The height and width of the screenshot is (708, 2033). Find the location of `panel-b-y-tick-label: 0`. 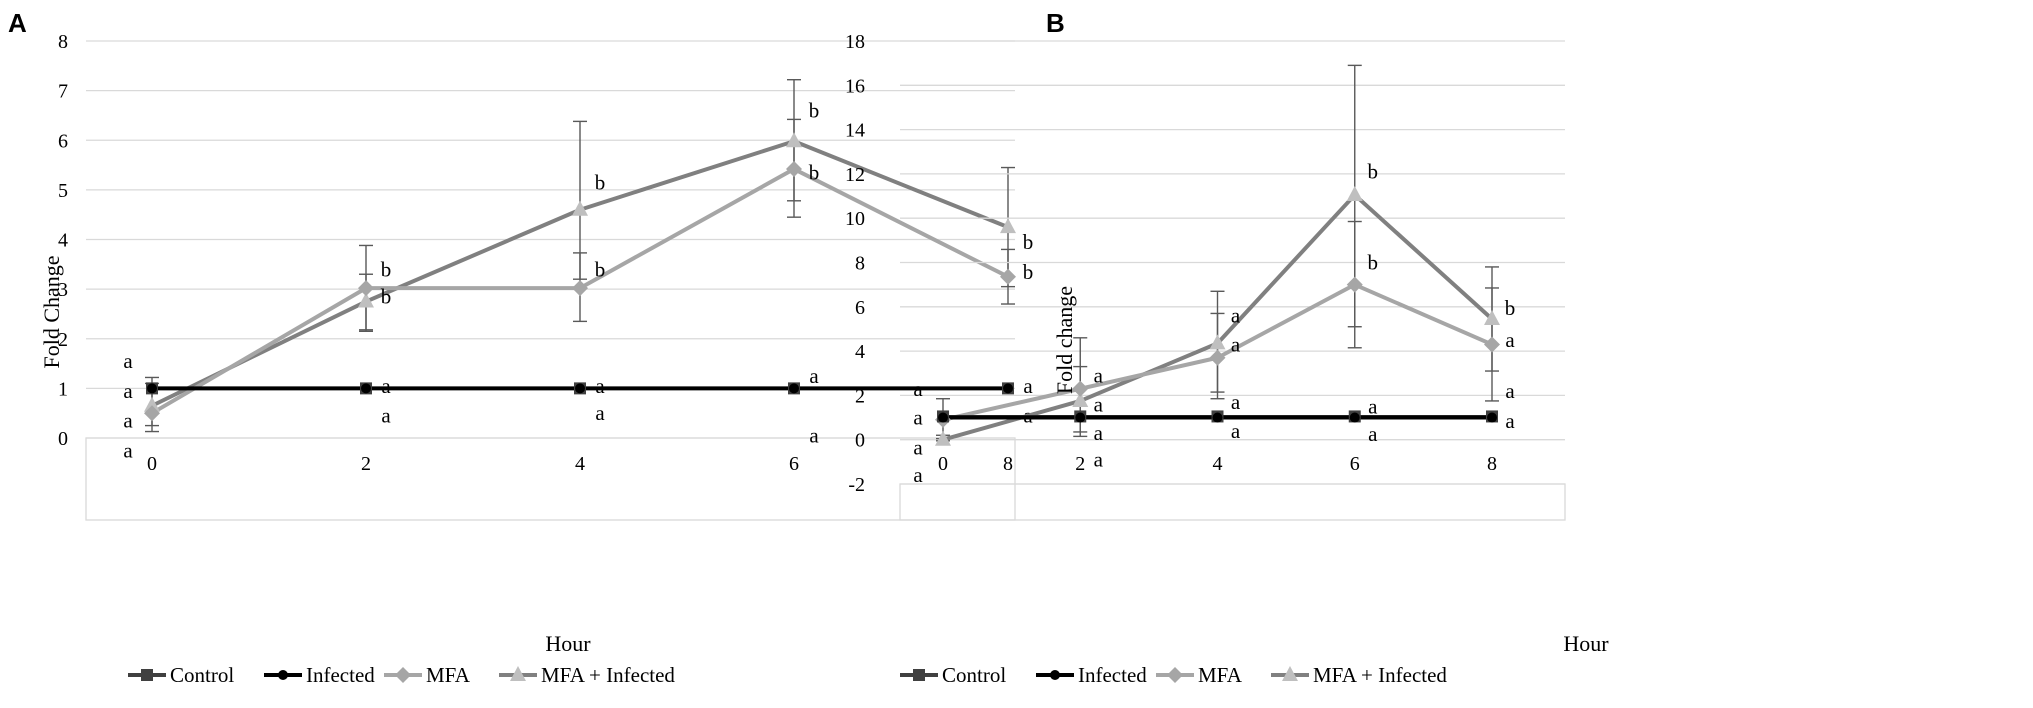

panel-b-y-tick-label: 0 is located at coordinates (860, 441).